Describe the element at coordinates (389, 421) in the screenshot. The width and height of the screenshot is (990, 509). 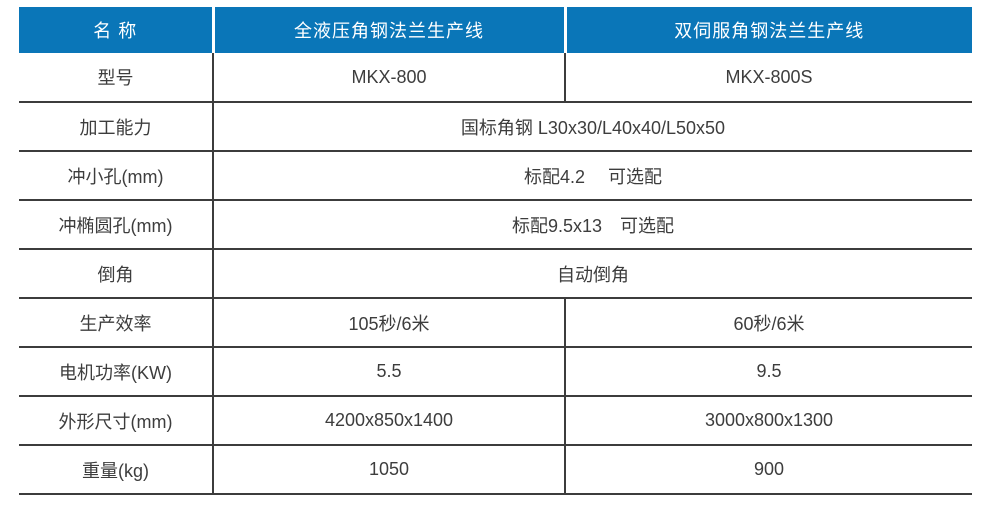
I see `value-product1: 4200x850x1400` at that location.